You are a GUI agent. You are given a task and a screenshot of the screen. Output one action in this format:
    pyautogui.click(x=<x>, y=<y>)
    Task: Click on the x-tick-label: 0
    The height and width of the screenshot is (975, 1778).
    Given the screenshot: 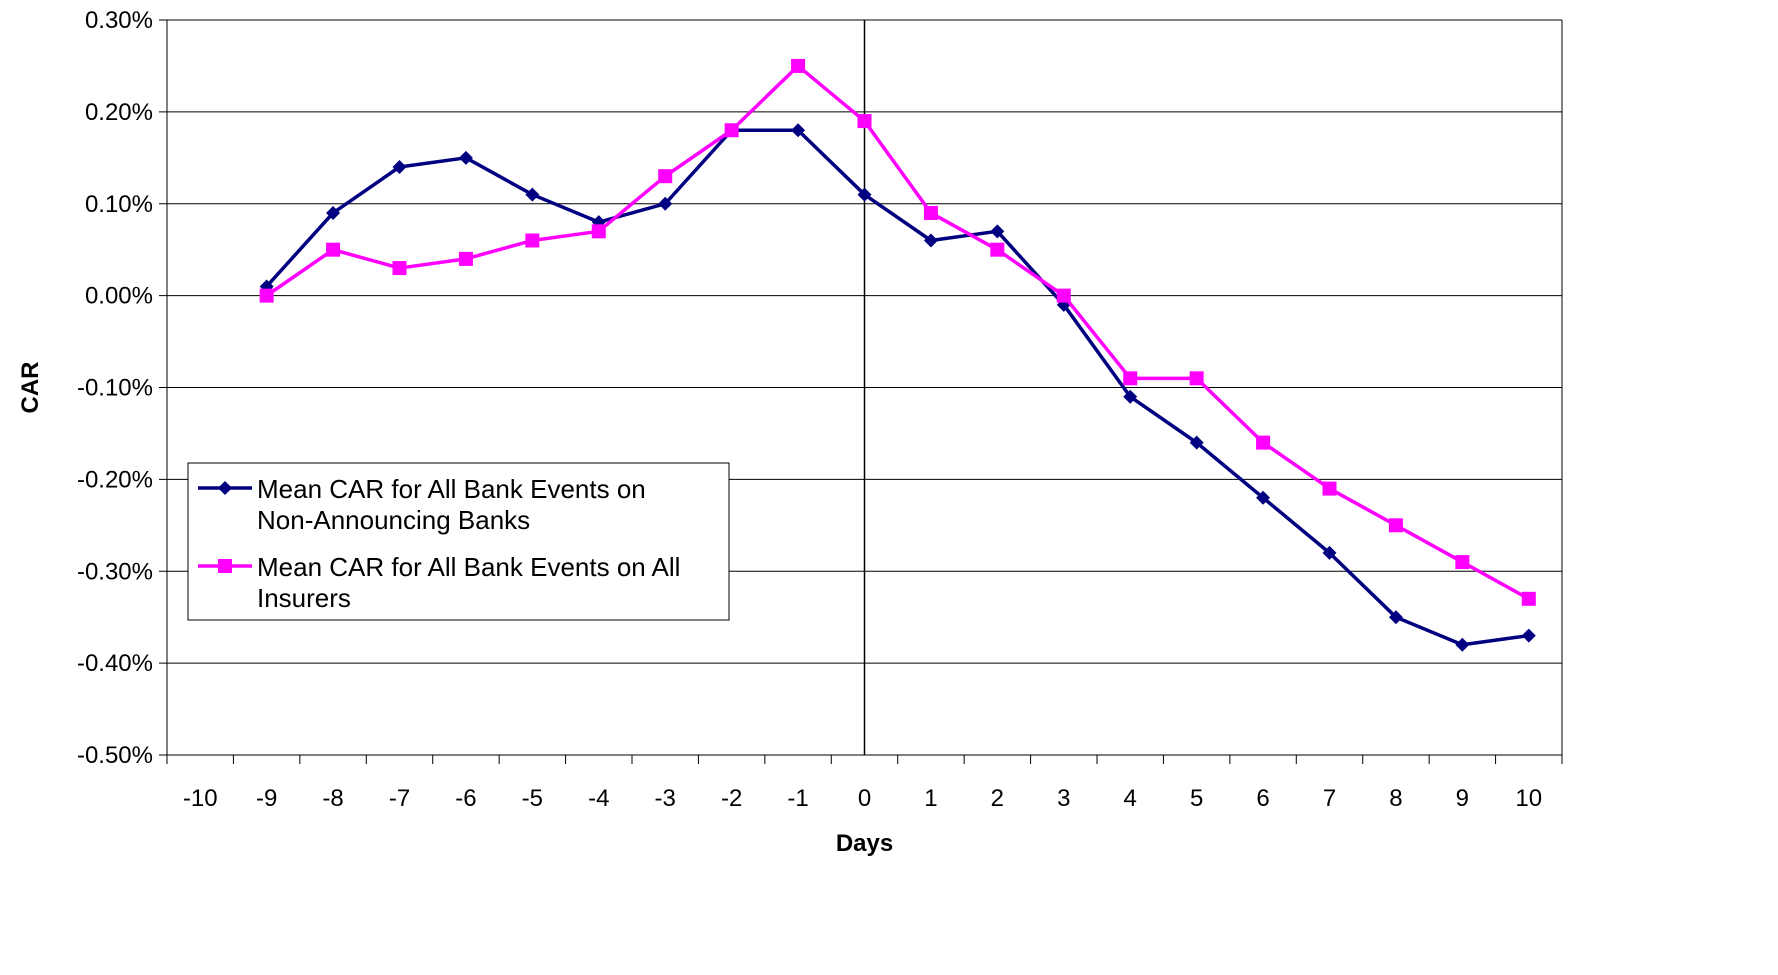 What is the action you would take?
    pyautogui.click(x=864, y=798)
    